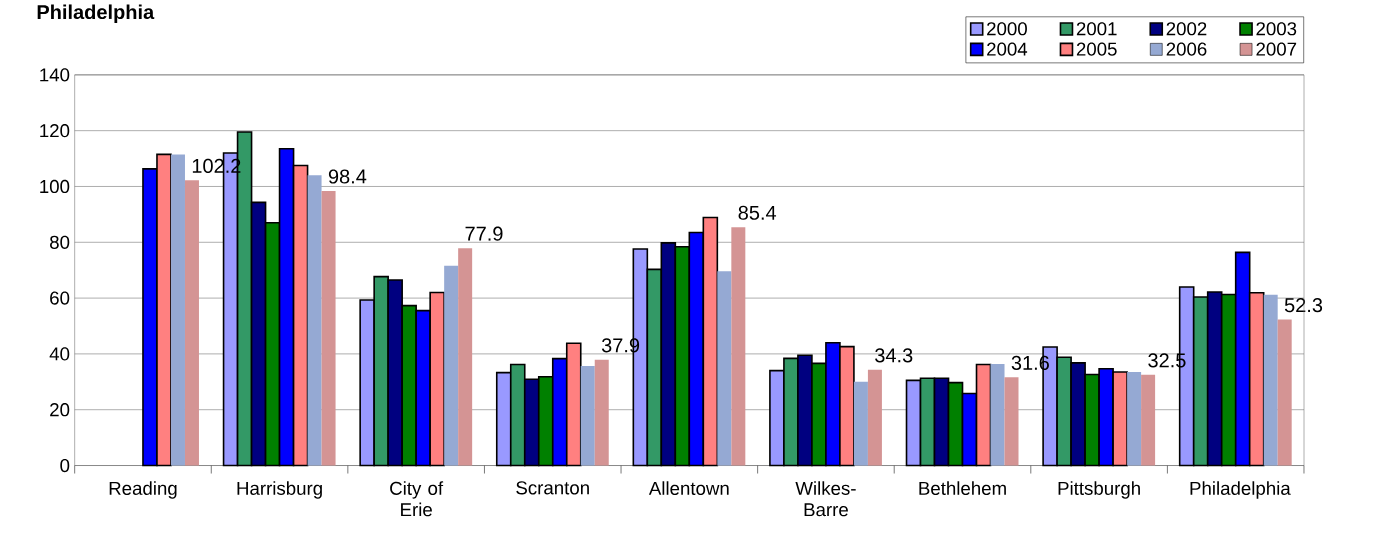 This screenshot has width=1374, height=560. What do you see at coordinates (60, 242) in the screenshot?
I see `y-tick-label: 80` at bounding box center [60, 242].